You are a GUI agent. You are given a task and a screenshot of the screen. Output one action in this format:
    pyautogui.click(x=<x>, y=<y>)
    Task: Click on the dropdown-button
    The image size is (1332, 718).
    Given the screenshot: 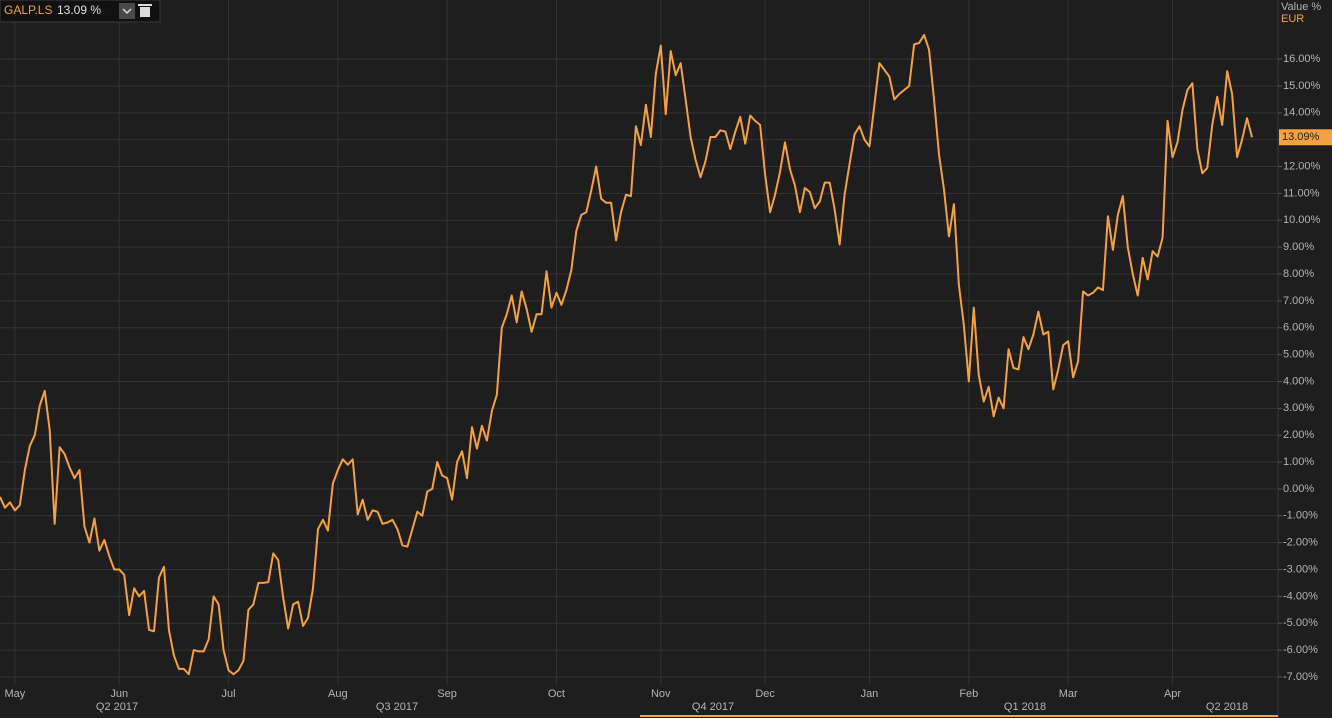 What is the action you would take?
    pyautogui.click(x=127, y=11)
    